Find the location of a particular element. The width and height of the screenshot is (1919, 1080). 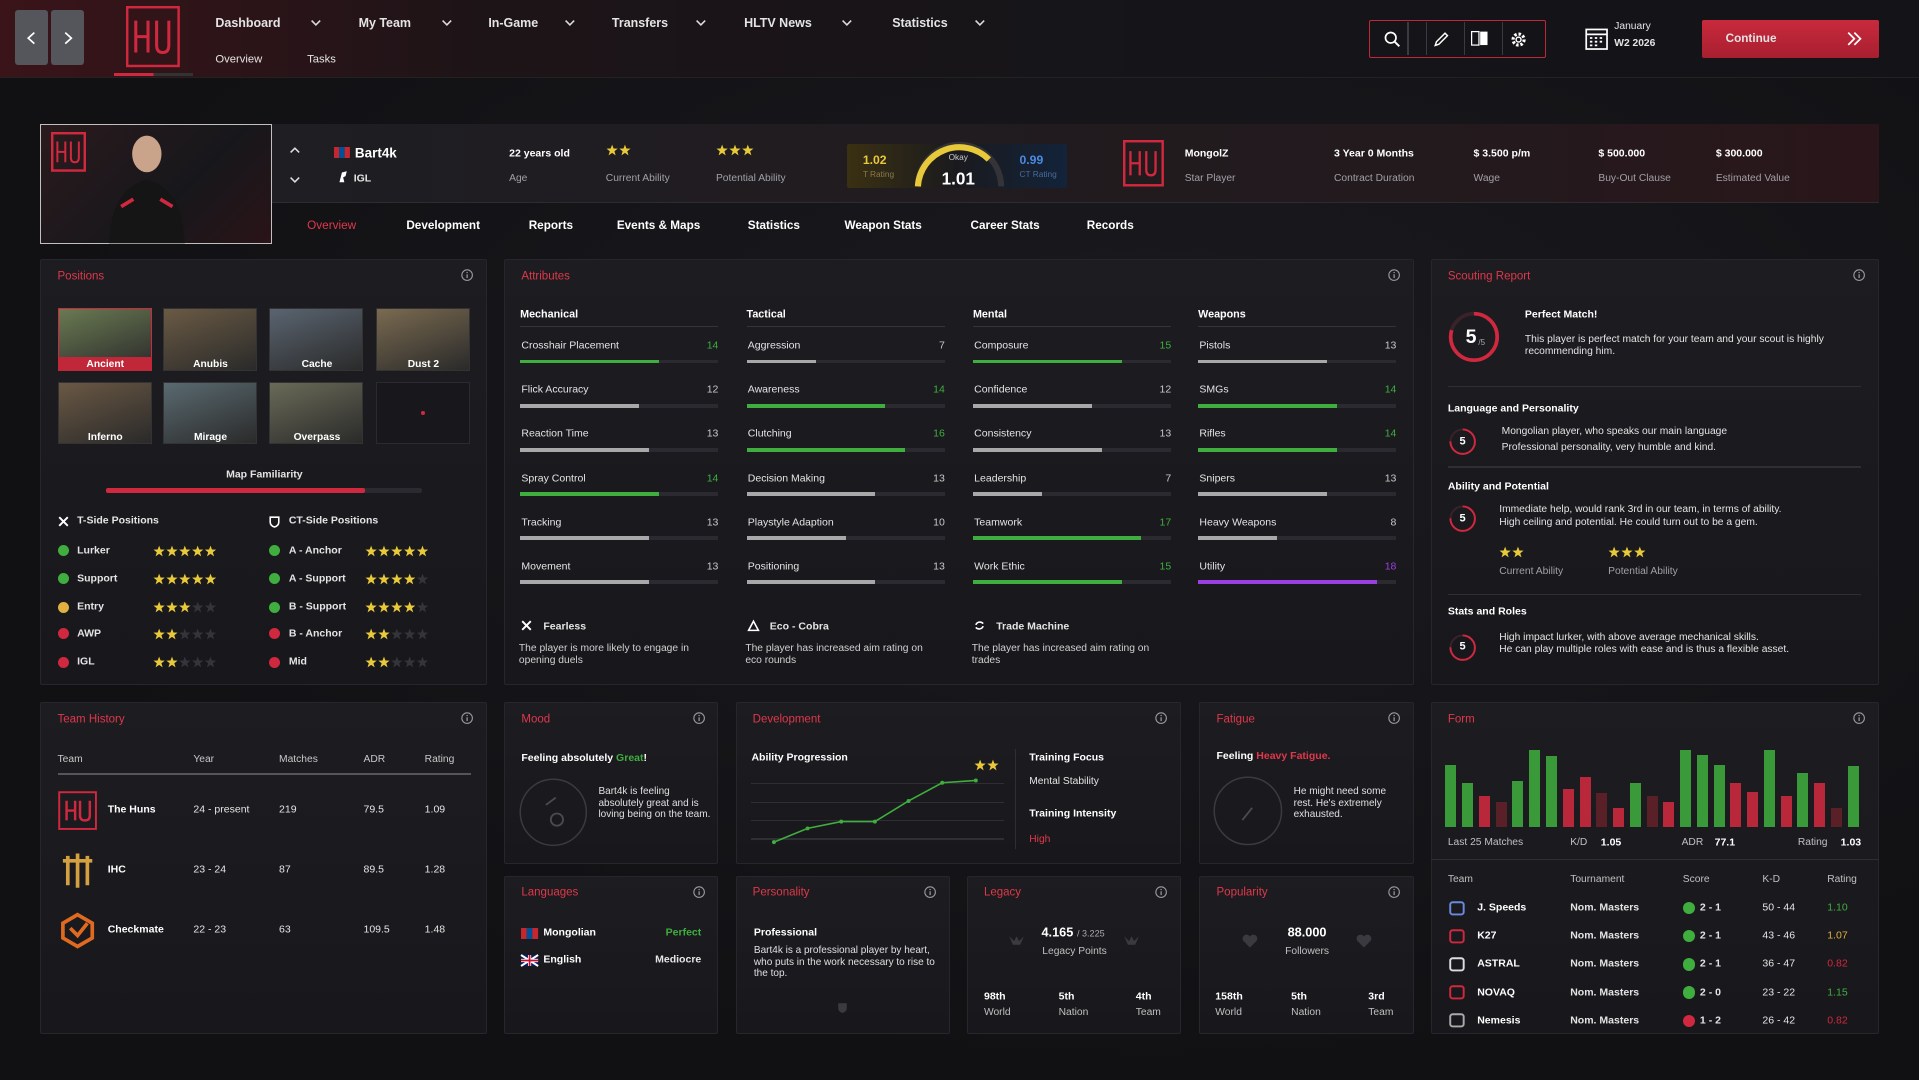

nav-menu: Transfers is located at coordinates (640, 23).